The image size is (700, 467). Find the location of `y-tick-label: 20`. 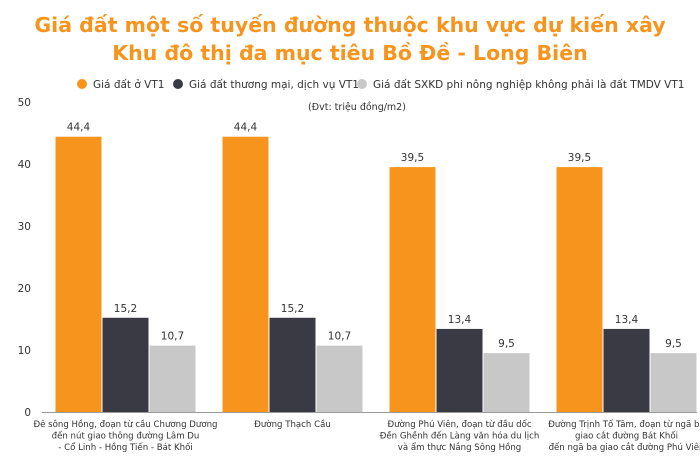

y-tick-label: 20 is located at coordinates (24, 289).